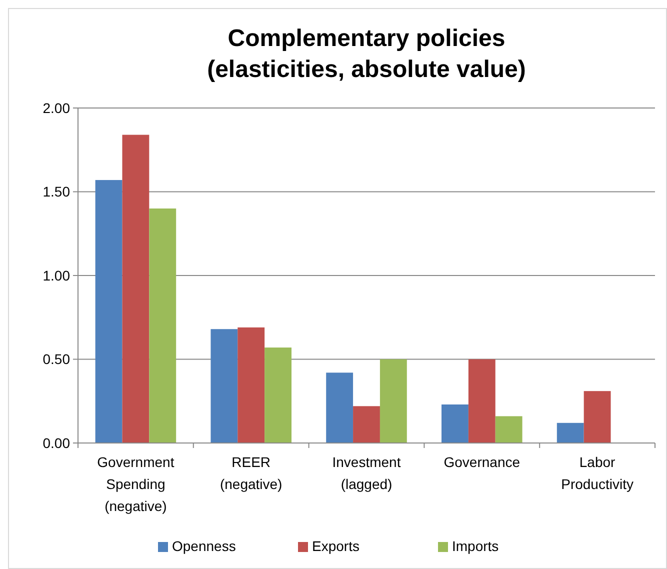 Image resolution: width=667 pixels, height=569 pixels. Describe the element at coordinates (56, 108) in the screenshot. I see `y-tick-label: 2.00` at that location.